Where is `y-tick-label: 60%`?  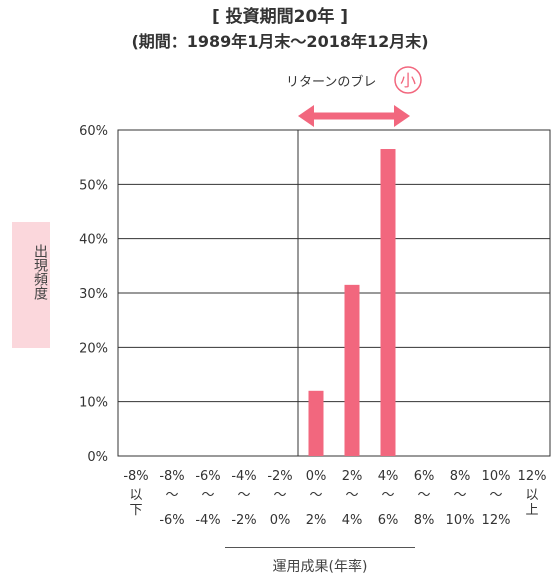 y-tick-label: 60% is located at coordinates (93, 131).